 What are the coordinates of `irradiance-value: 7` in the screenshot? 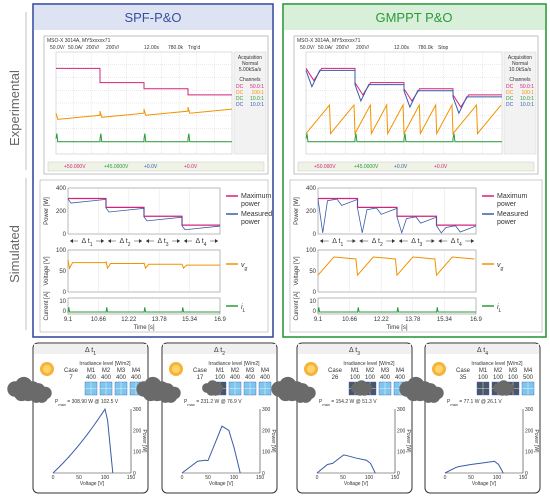 It's located at (71, 378).